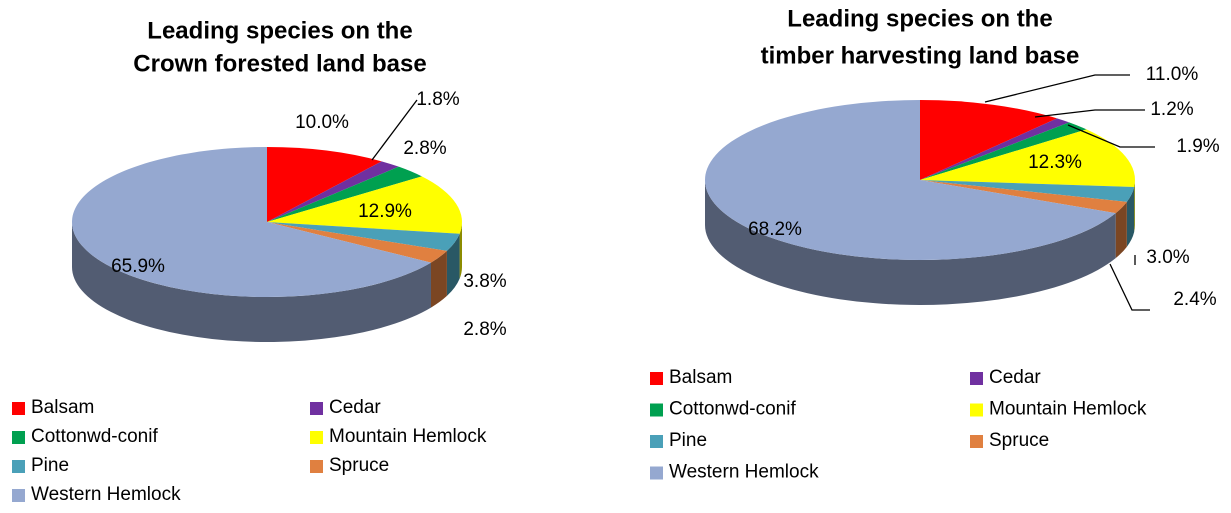 The width and height of the screenshot is (1231, 513). I want to click on data-label: 1.8%, so click(437, 99).